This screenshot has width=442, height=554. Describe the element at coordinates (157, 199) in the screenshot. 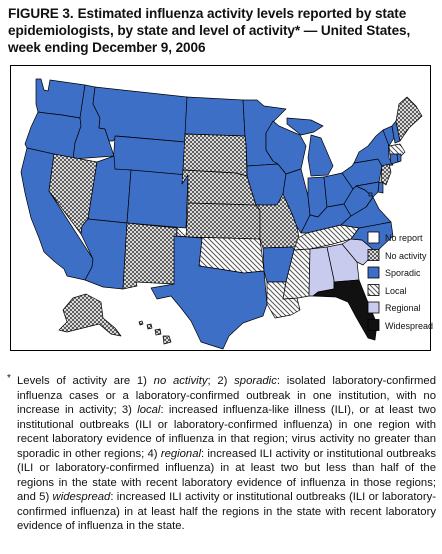

I see `state-co` at that location.